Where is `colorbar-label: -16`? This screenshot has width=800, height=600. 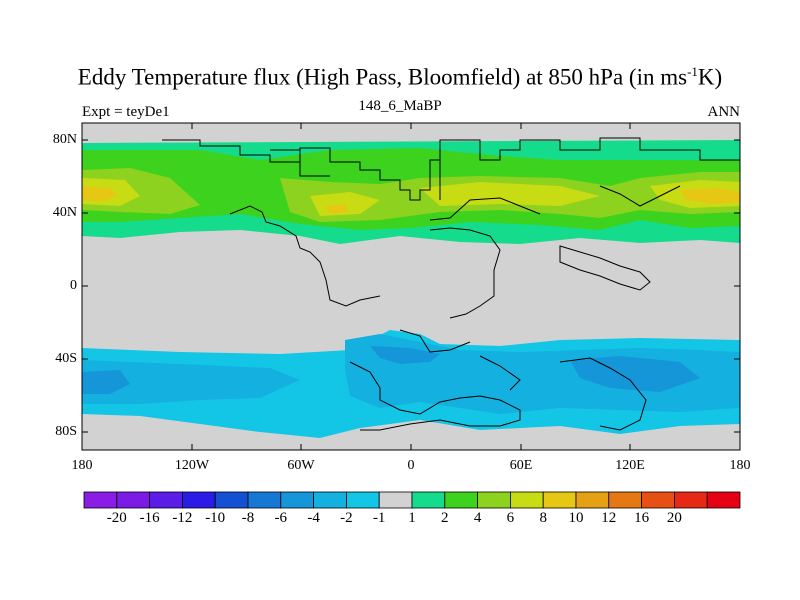 colorbar-label: -16 is located at coordinates (149, 518).